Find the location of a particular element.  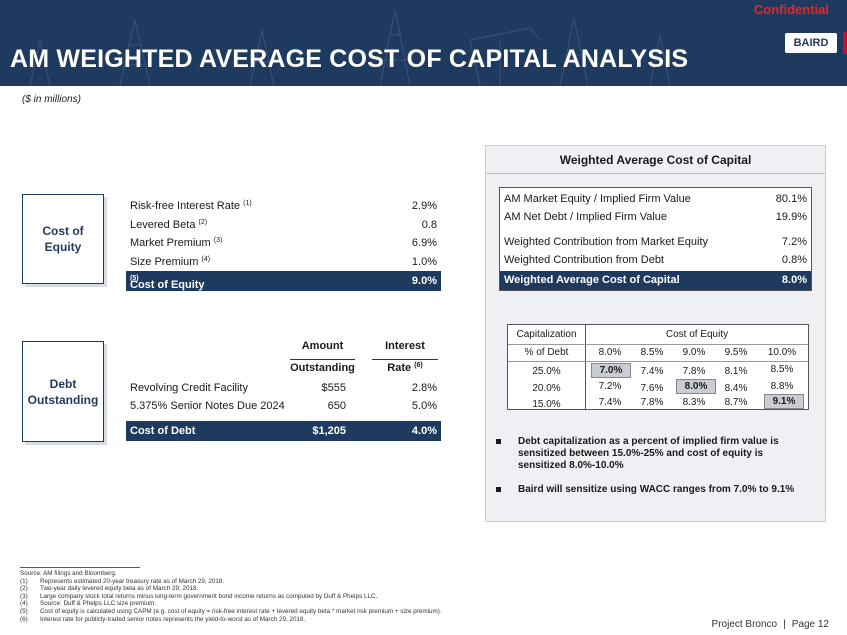

row-label: Risk-free Interest Rate is located at coordinates (185, 206).